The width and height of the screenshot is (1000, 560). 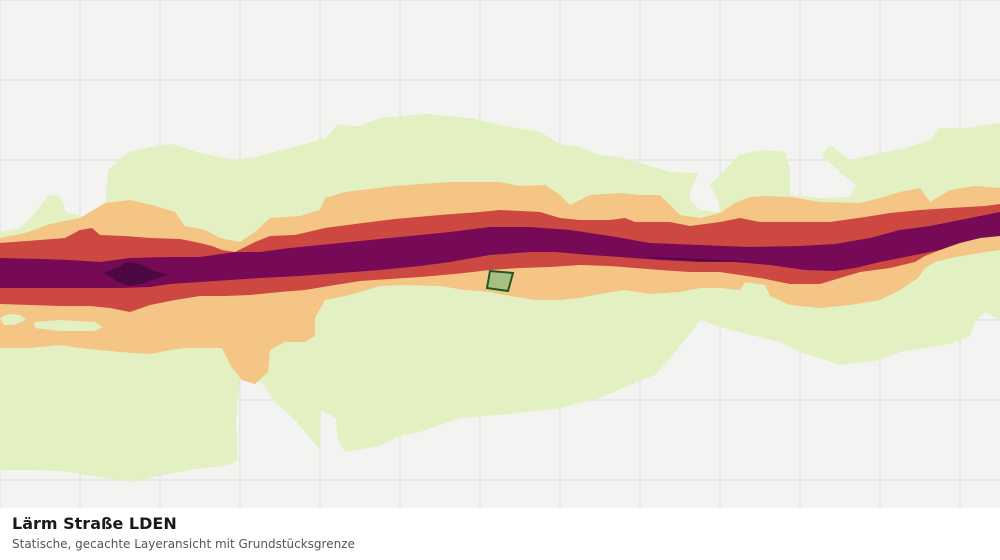 What do you see at coordinates (51, 322) in the screenshot?
I see `noise-zone-level-1-patch` at bounding box center [51, 322].